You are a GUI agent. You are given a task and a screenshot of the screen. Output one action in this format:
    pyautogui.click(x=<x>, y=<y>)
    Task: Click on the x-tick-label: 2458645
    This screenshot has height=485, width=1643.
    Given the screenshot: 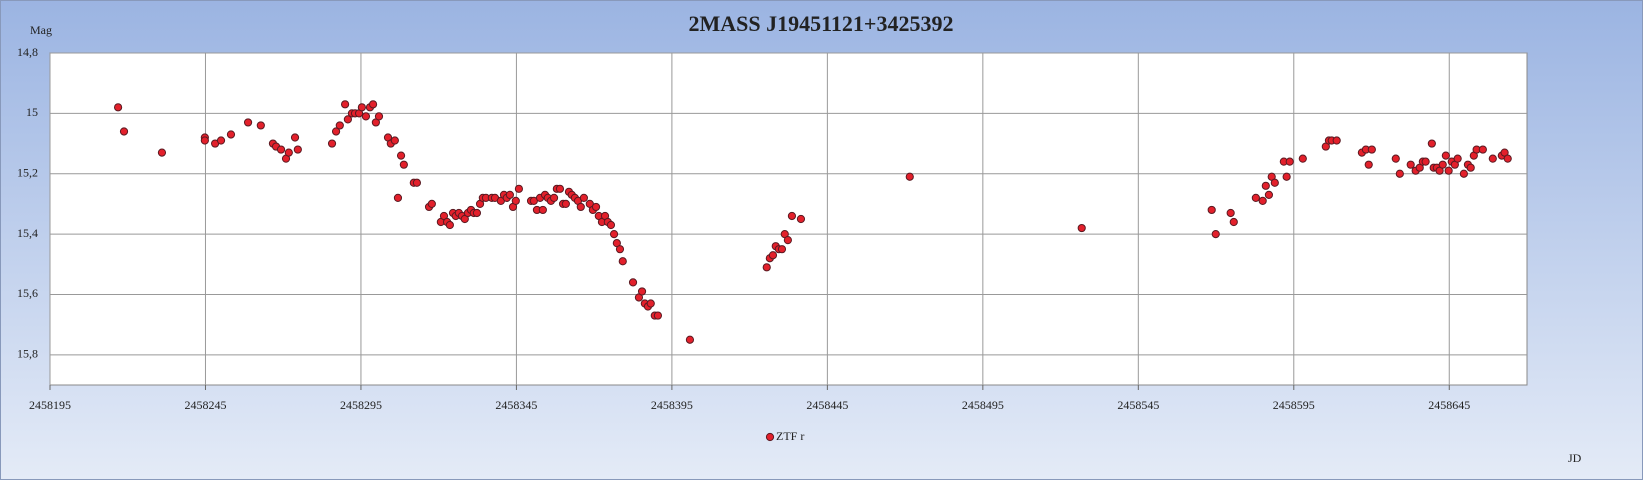 What is the action you would take?
    pyautogui.click(x=1449, y=405)
    